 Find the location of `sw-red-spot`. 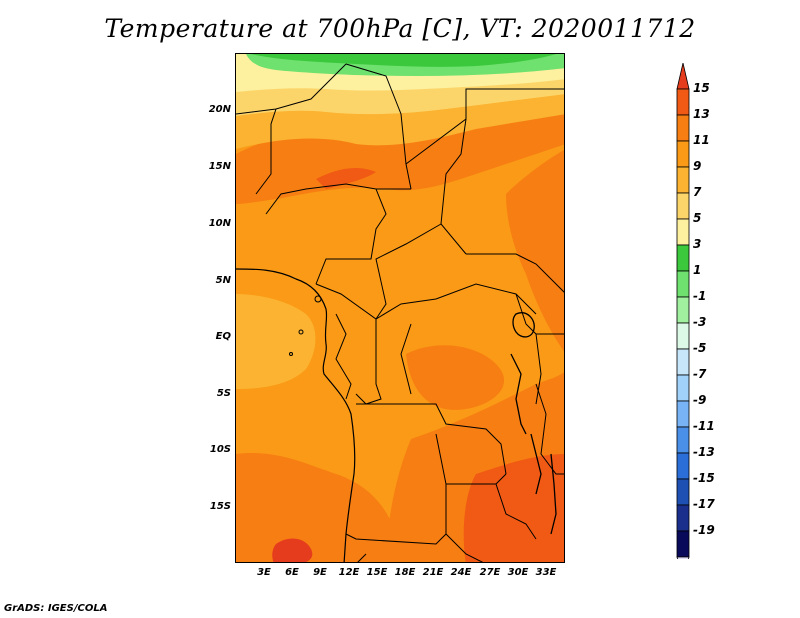

sw-red-spot is located at coordinates (292, 550).